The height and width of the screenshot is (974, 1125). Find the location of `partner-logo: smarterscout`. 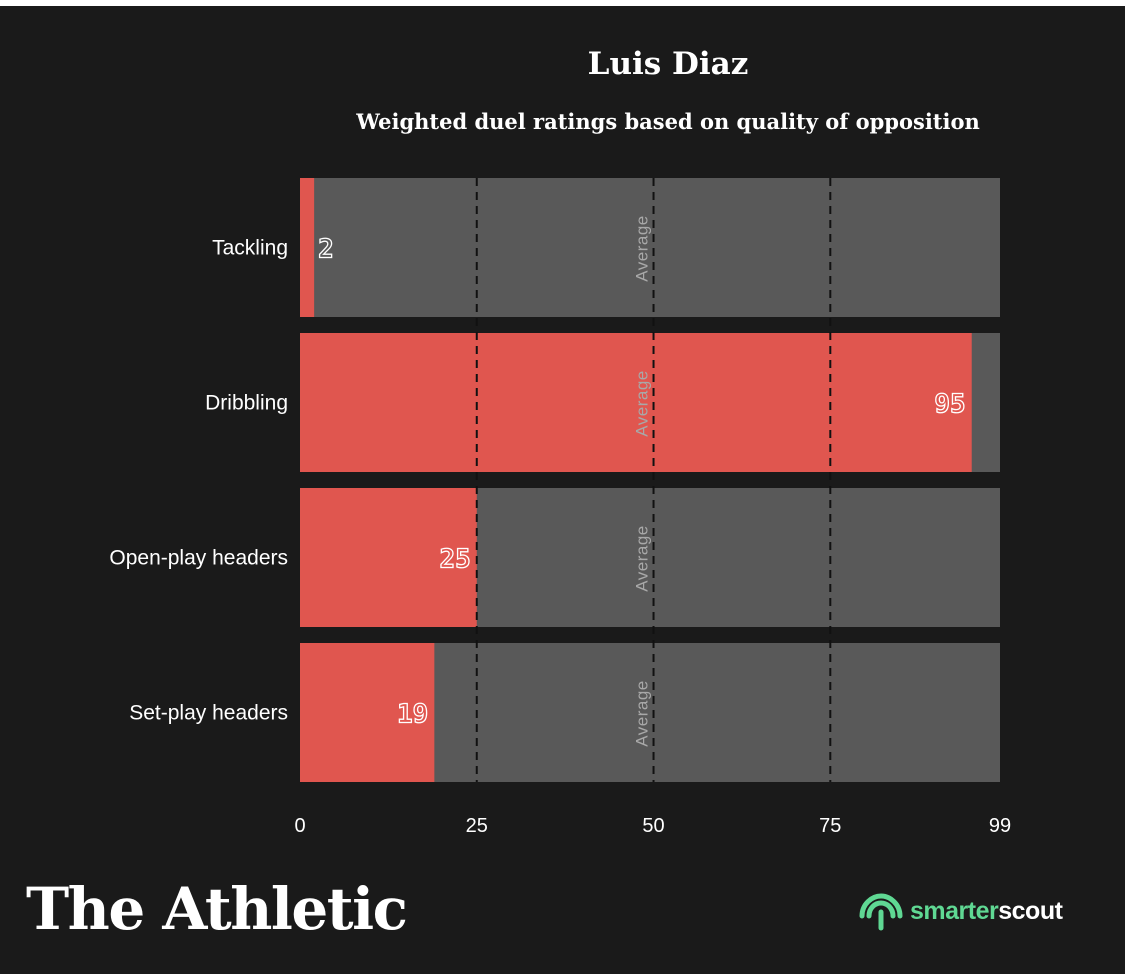

partner-logo: smarterscout is located at coordinates (959, 911).